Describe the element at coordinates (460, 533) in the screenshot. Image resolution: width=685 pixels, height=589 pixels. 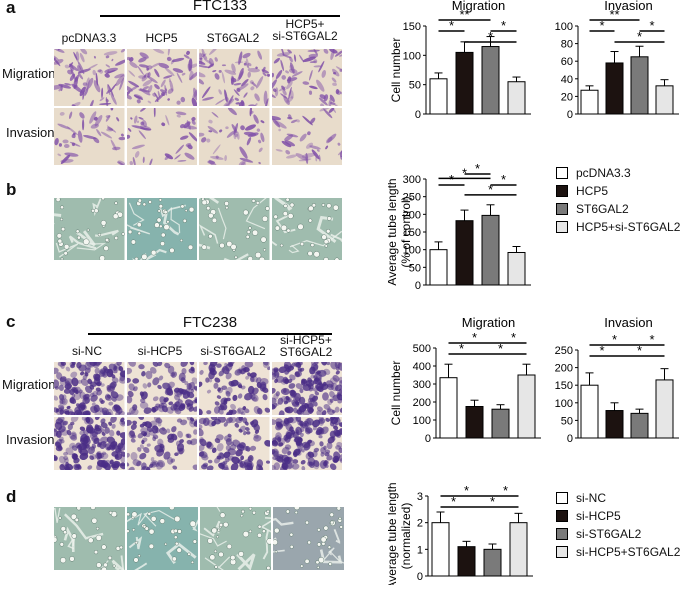
I see `chart-tube-length-ftc238: Average tube length(normalized) 0 1 2 3 * * * *` at that location.